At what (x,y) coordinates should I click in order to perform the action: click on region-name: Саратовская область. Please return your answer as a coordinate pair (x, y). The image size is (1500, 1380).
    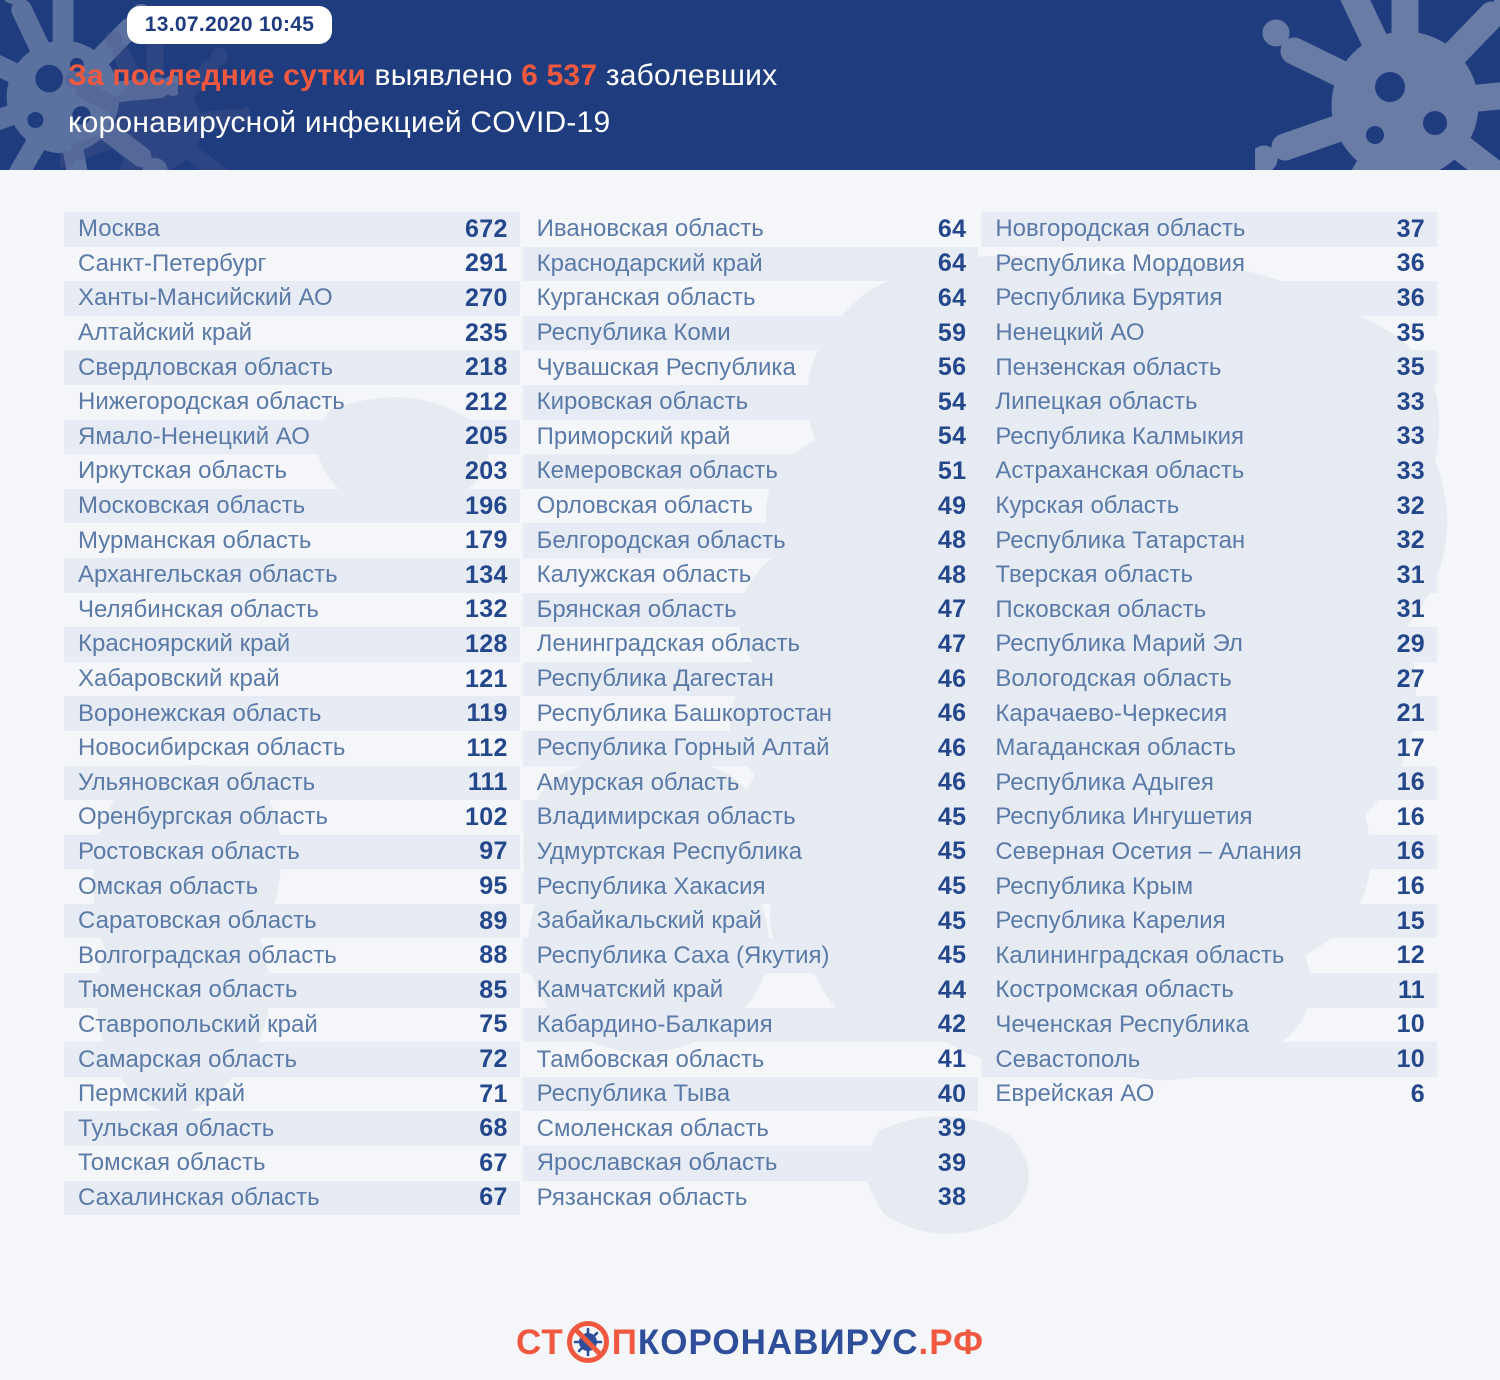
    Looking at the image, I should click on (197, 921).